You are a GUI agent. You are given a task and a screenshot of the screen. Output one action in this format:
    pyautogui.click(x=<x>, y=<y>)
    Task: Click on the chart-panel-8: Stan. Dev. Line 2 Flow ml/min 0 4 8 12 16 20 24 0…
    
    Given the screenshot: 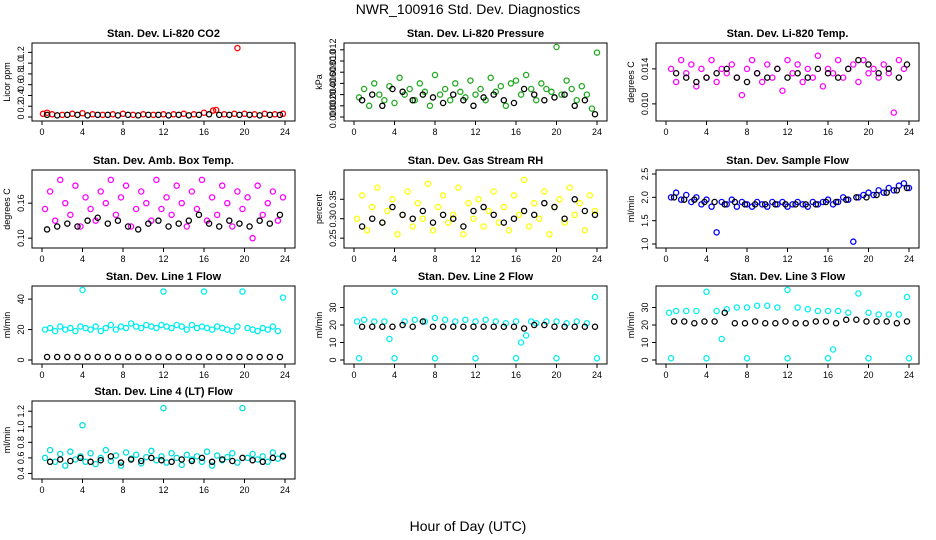 What is the action you would take?
    pyautogui.click(x=461, y=325)
    